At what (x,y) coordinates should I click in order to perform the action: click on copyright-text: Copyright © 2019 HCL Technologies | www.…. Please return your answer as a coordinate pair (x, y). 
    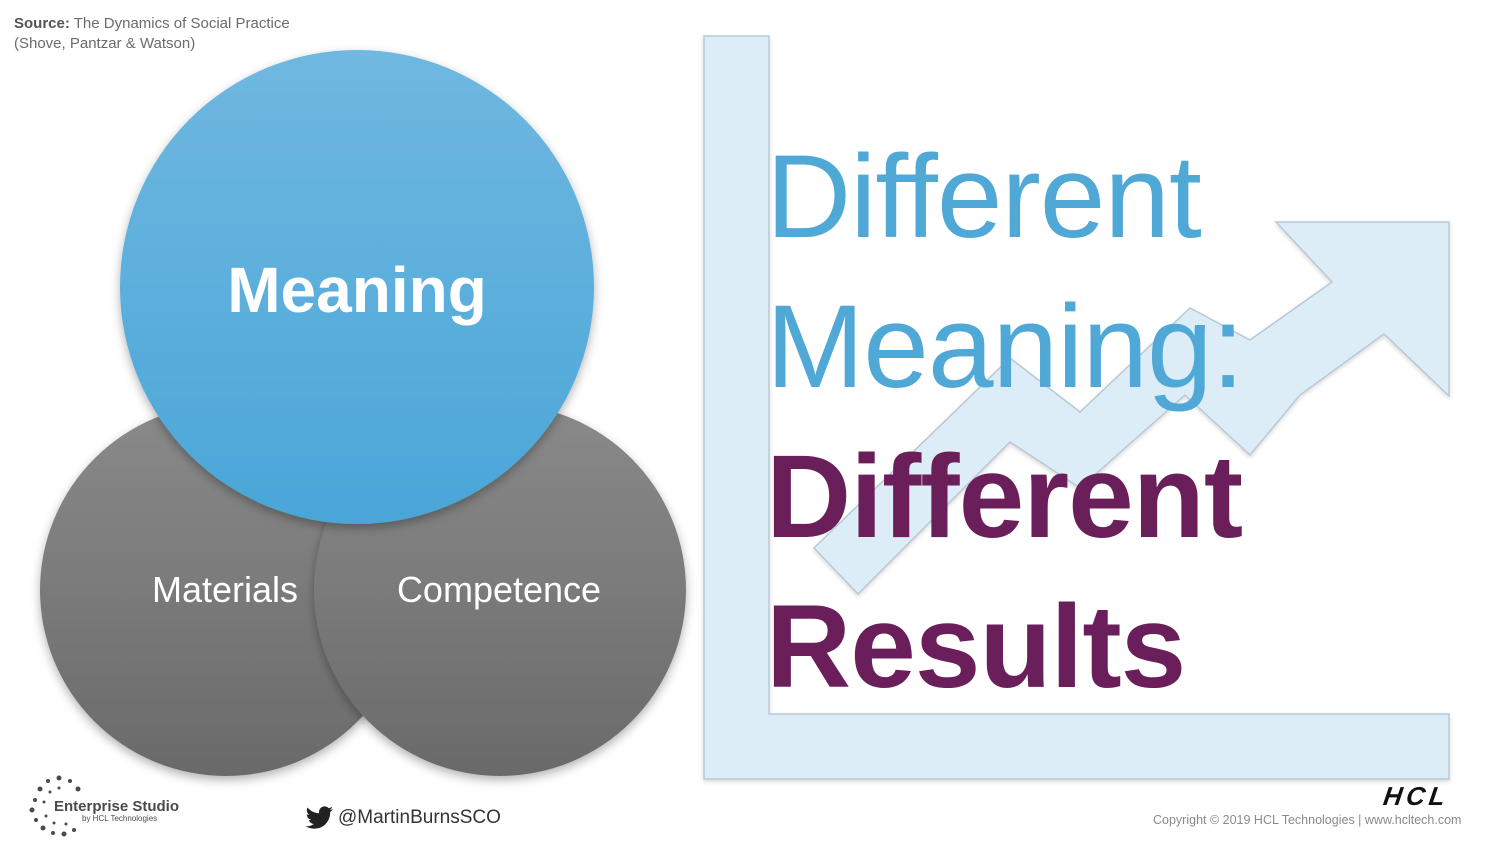
    Looking at the image, I should click on (1307, 820).